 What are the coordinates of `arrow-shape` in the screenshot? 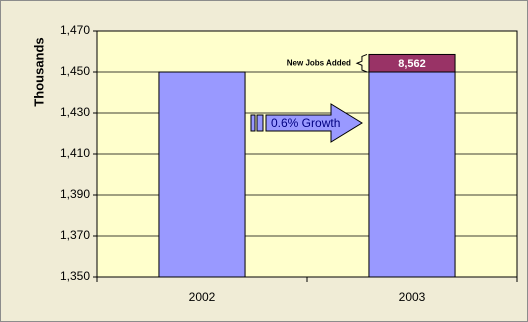 It's located at (314, 123).